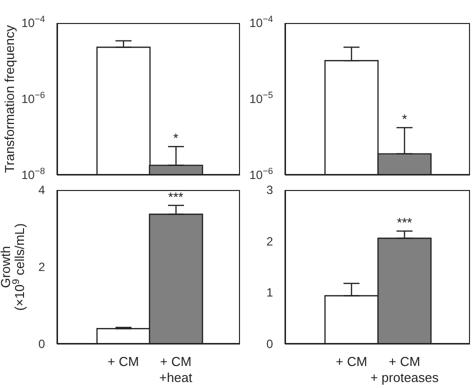 This screenshot has width=474, height=388. What do you see at coordinates (9, 98) in the screenshot?
I see `y-axis-title: Transformation frequency` at bounding box center [9, 98].